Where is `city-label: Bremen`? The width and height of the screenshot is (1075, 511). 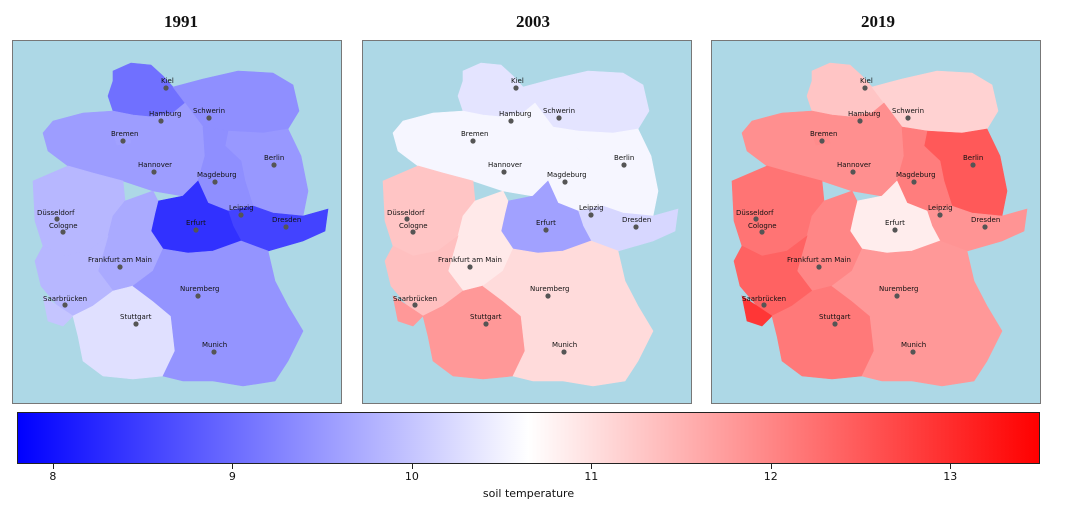
city-label: Bremen is located at coordinates (823, 134).